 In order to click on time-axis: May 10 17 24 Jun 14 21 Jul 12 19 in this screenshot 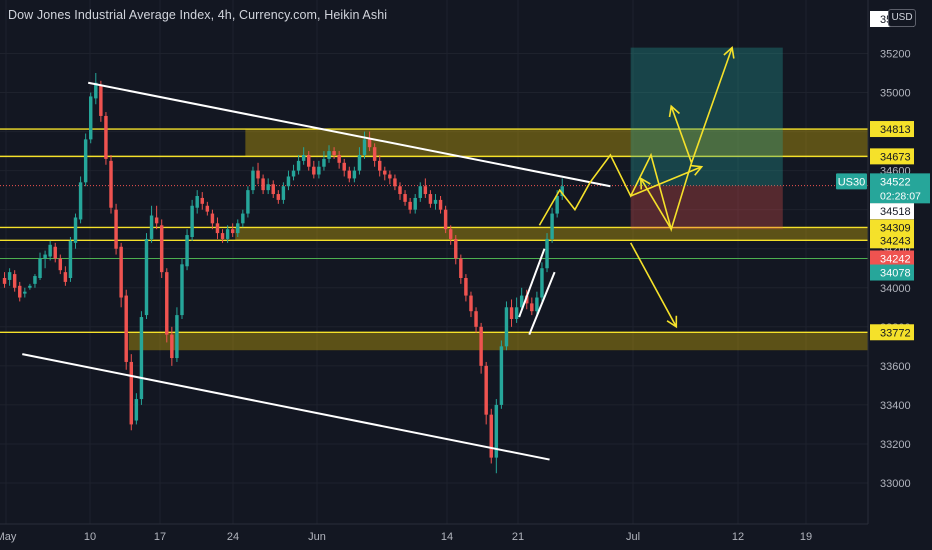, I will do `click(434, 533)`.